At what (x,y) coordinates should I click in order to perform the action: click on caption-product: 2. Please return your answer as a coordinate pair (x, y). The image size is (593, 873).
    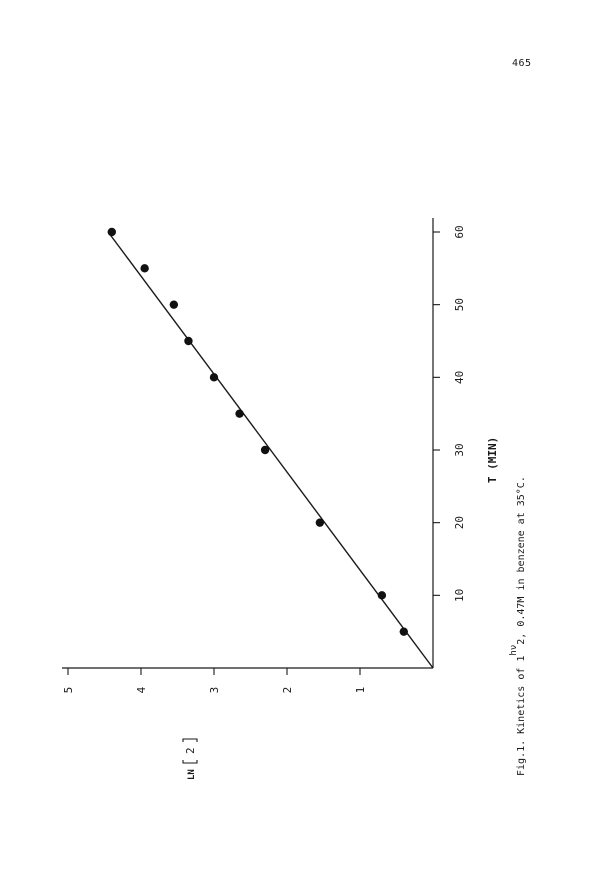
    Looking at the image, I should click on (521, 642).